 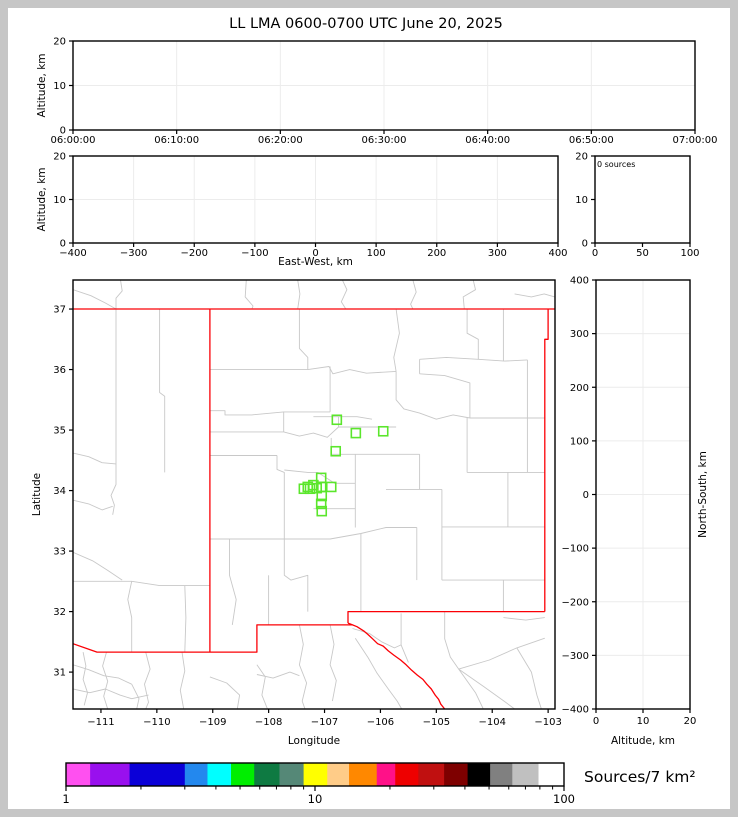 What do you see at coordinates (585, 244) in the screenshot?
I see `alt-histogram-panel-ytick-label: 0` at bounding box center [585, 244].